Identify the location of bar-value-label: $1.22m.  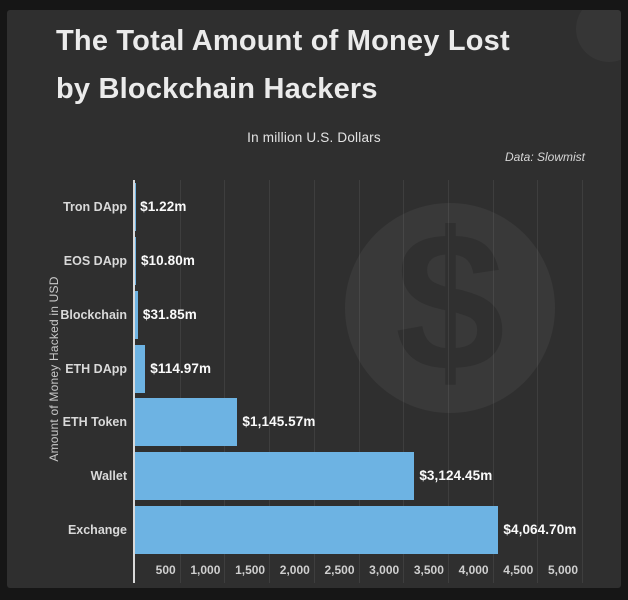
(163, 206).